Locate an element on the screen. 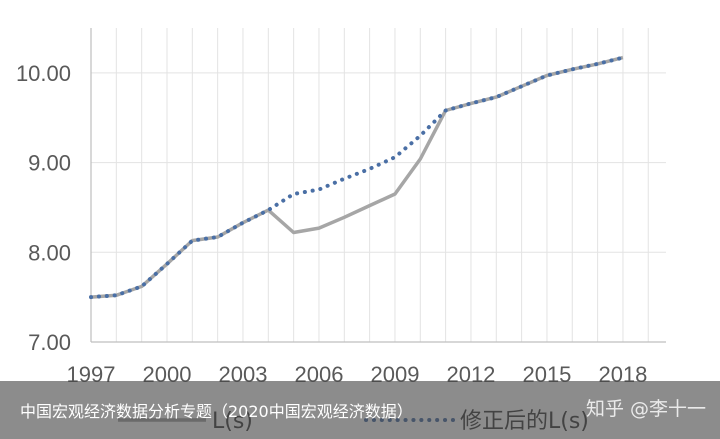 The image size is (720, 439). y-tick-label: 8.00 is located at coordinates (49, 252).